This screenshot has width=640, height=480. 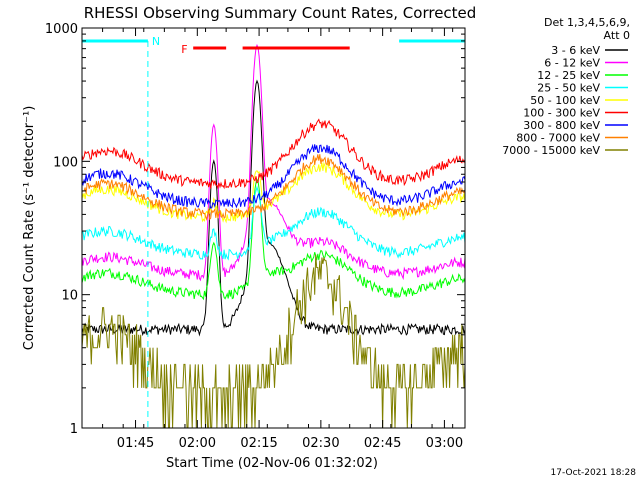 What do you see at coordinates (561, 125) in the screenshot?
I see `legend-label-6: 300 - 800 keV` at bounding box center [561, 125].